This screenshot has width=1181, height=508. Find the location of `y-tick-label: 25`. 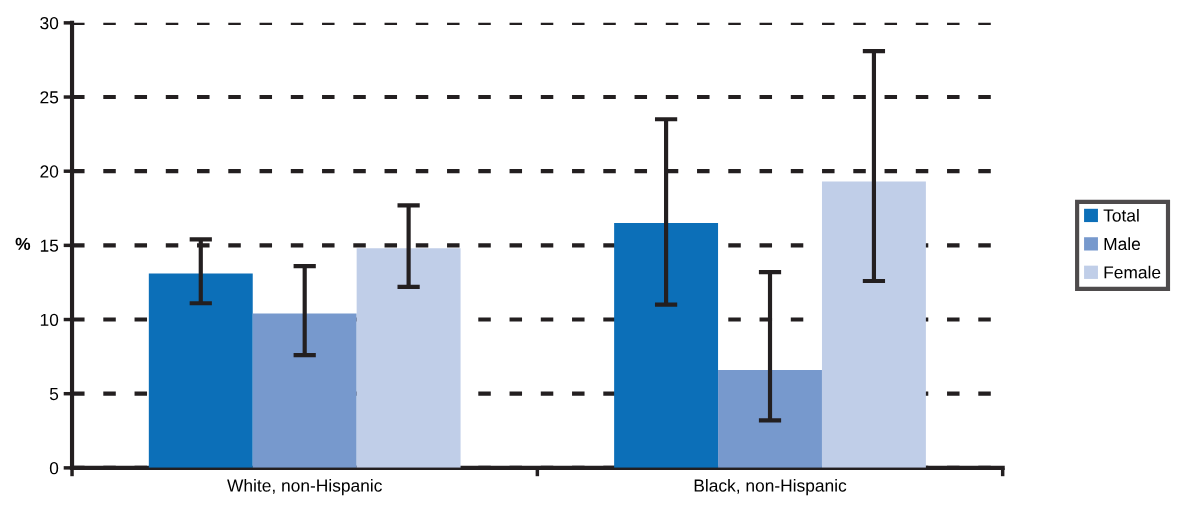

y-tick-label: 25 is located at coordinates (49, 97).